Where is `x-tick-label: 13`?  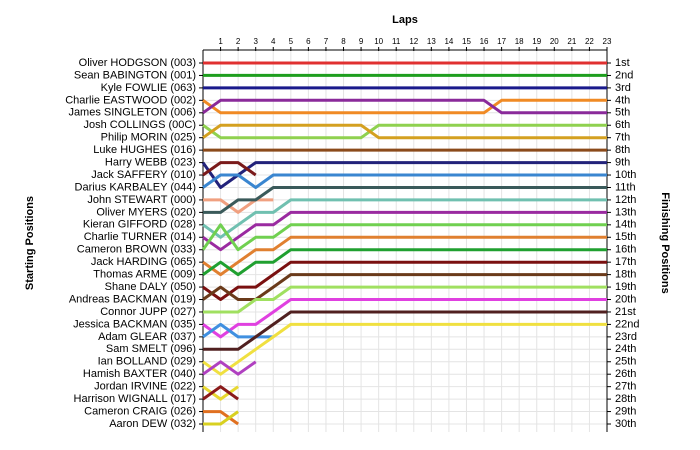 x-tick-label: 13 is located at coordinates (431, 41).